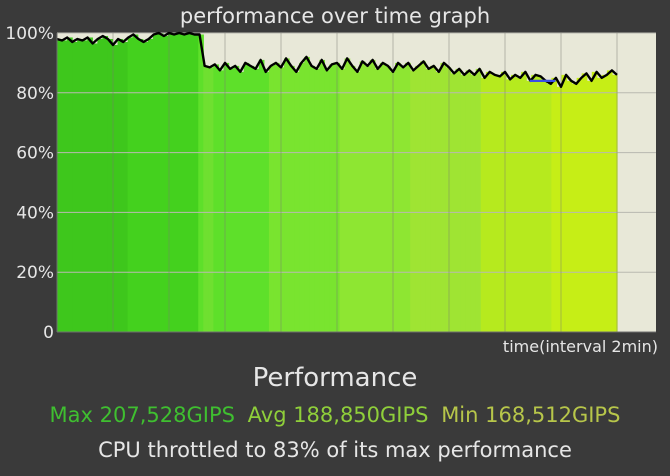  I want to click on x-axis-label: time(interval 2min), so click(580, 346).